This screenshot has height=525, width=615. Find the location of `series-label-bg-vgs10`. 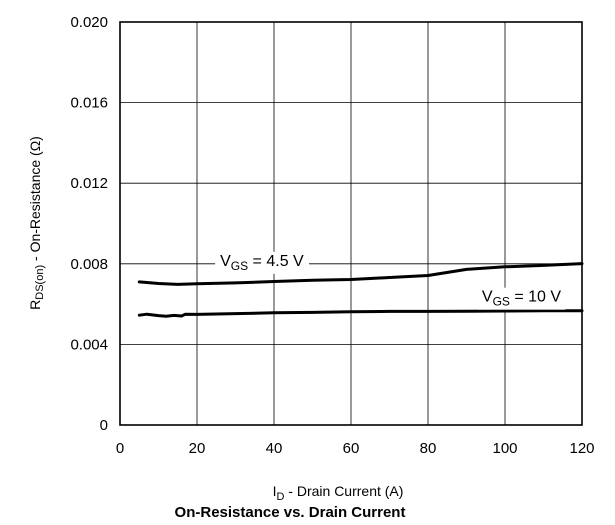

series-label-bg-vgs10 is located at coordinates (521, 298).